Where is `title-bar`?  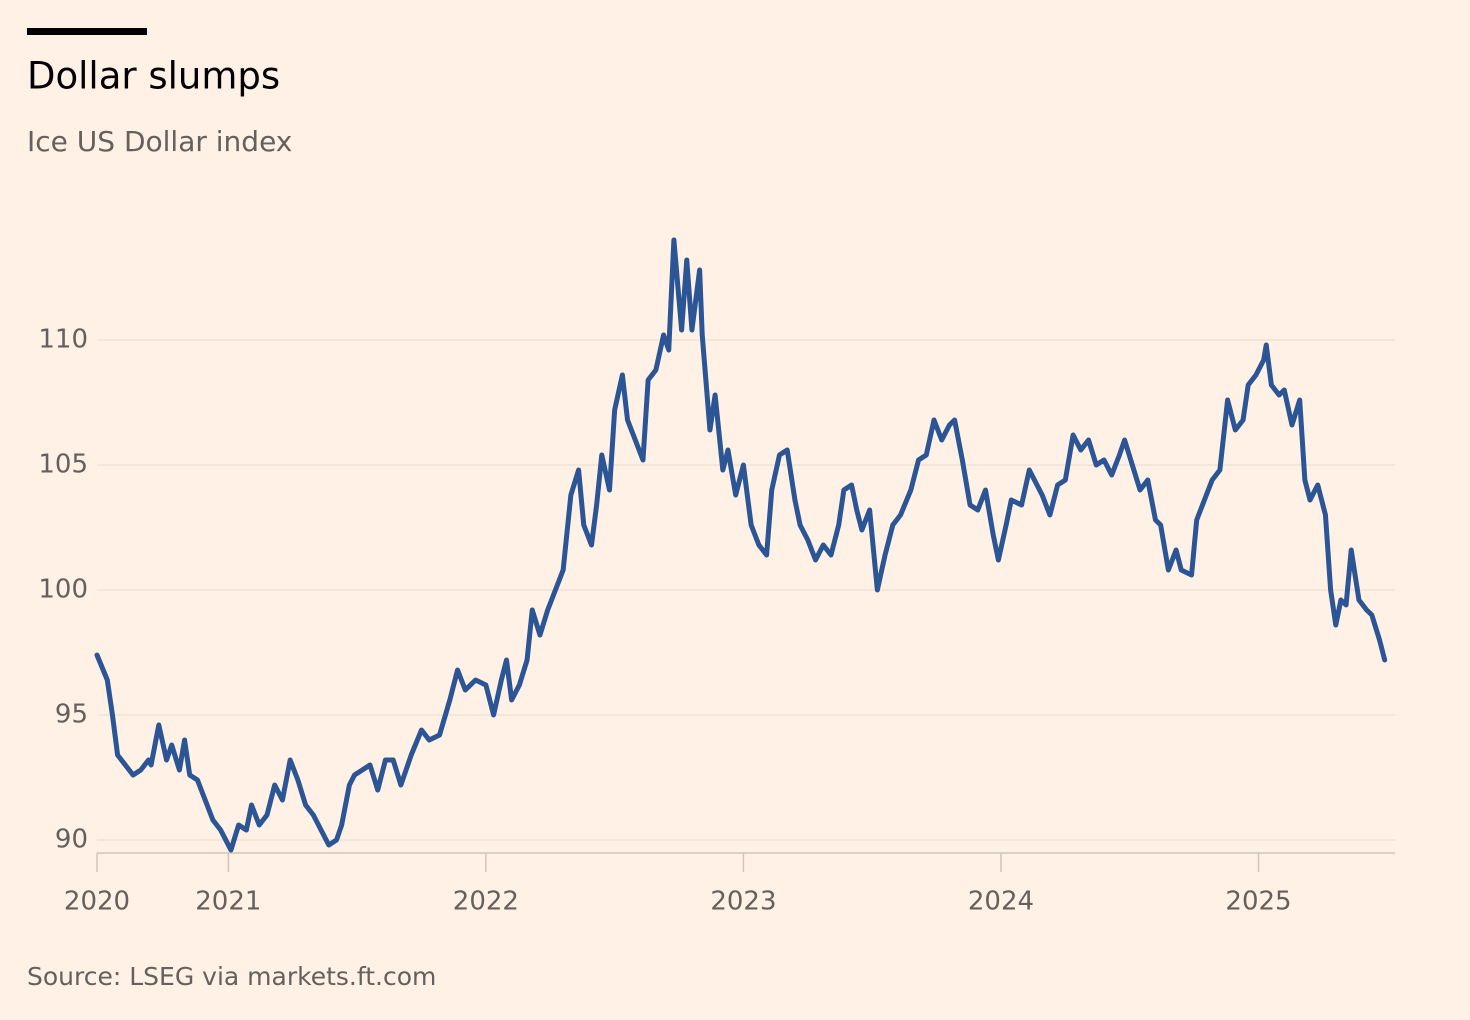 title-bar is located at coordinates (87, 31).